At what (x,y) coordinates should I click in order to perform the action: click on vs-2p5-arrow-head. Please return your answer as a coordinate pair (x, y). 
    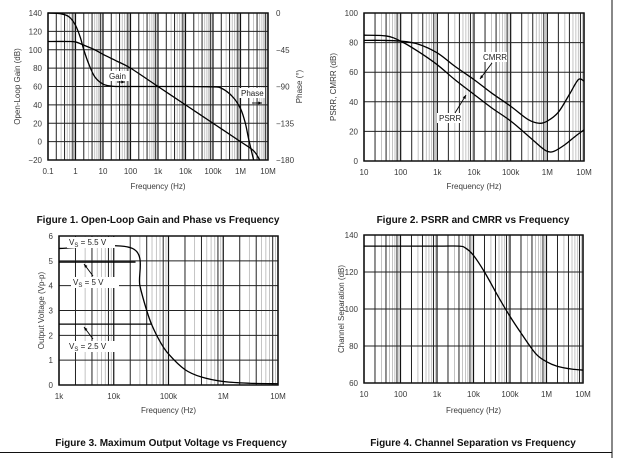
    Looking at the image, I should click on (86, 329).